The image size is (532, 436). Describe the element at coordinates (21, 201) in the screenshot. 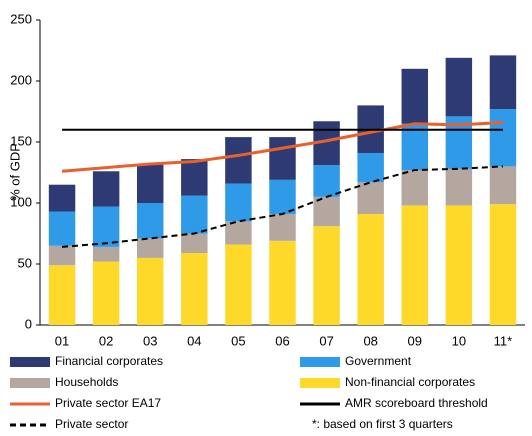

I see `y-tick-label: 100` at that location.